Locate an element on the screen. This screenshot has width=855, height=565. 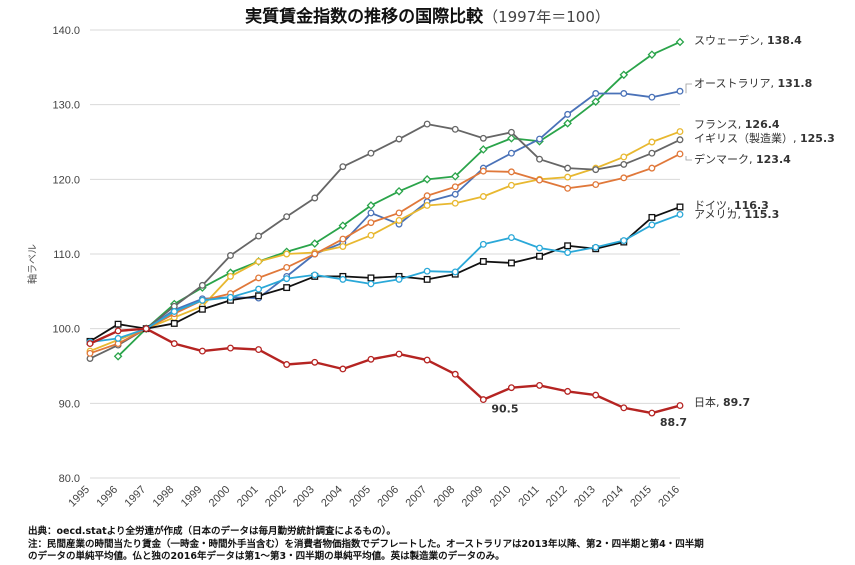
leader-line is located at coordinates (688, 88).